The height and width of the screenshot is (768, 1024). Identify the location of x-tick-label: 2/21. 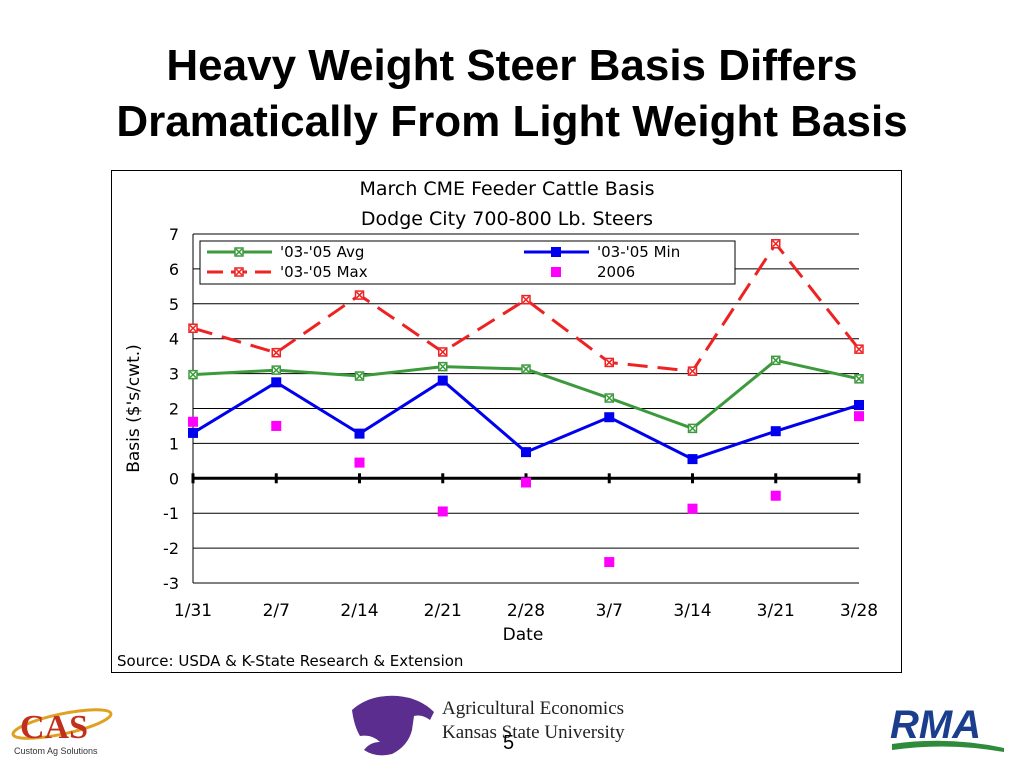
(443, 611).